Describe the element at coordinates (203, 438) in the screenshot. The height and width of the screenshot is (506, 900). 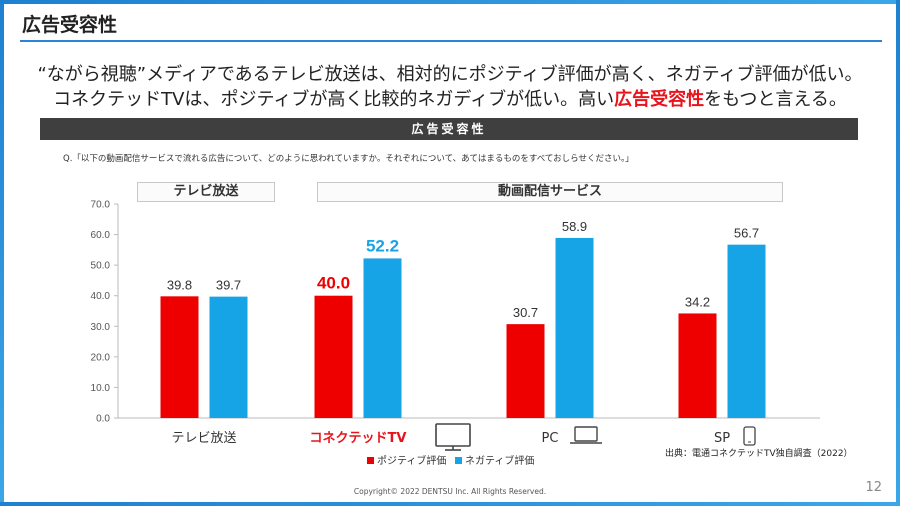
I see `category-label: テレビ放送` at that location.